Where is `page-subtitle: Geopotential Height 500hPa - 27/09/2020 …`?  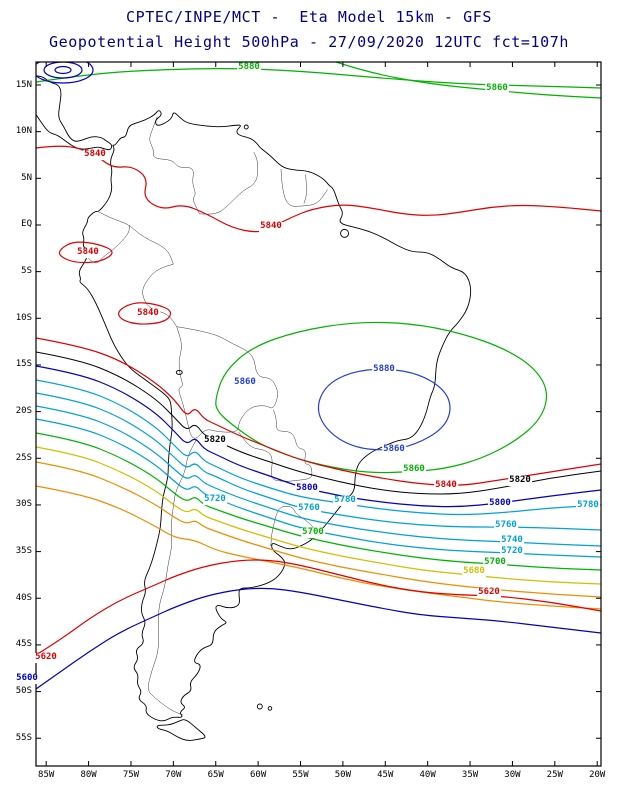
page-subtitle: Geopotential Height 500hPa - 27/09/2020 … is located at coordinates (309, 42).